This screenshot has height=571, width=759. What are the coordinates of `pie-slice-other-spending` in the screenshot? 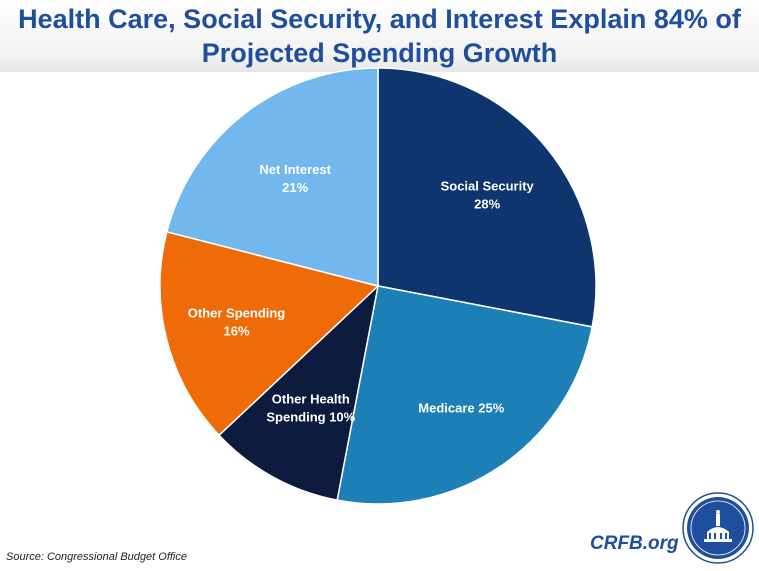 It's located at (269, 333).